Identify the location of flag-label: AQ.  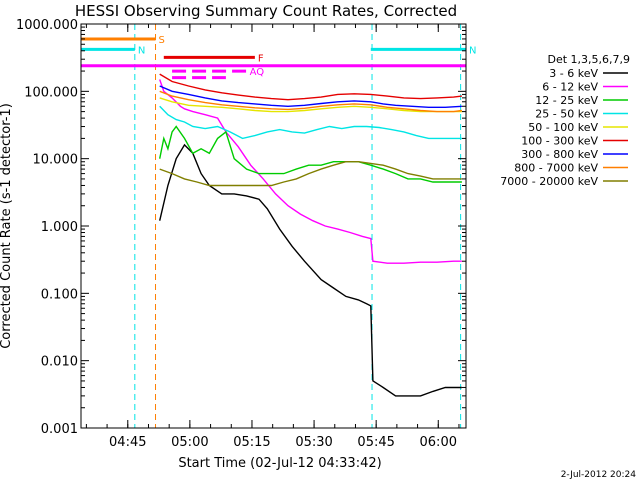
(257, 72).